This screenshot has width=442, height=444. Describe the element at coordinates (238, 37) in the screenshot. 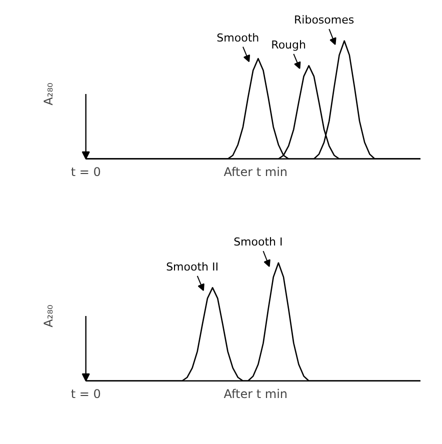

I see `series-label: Smooth` at that location.